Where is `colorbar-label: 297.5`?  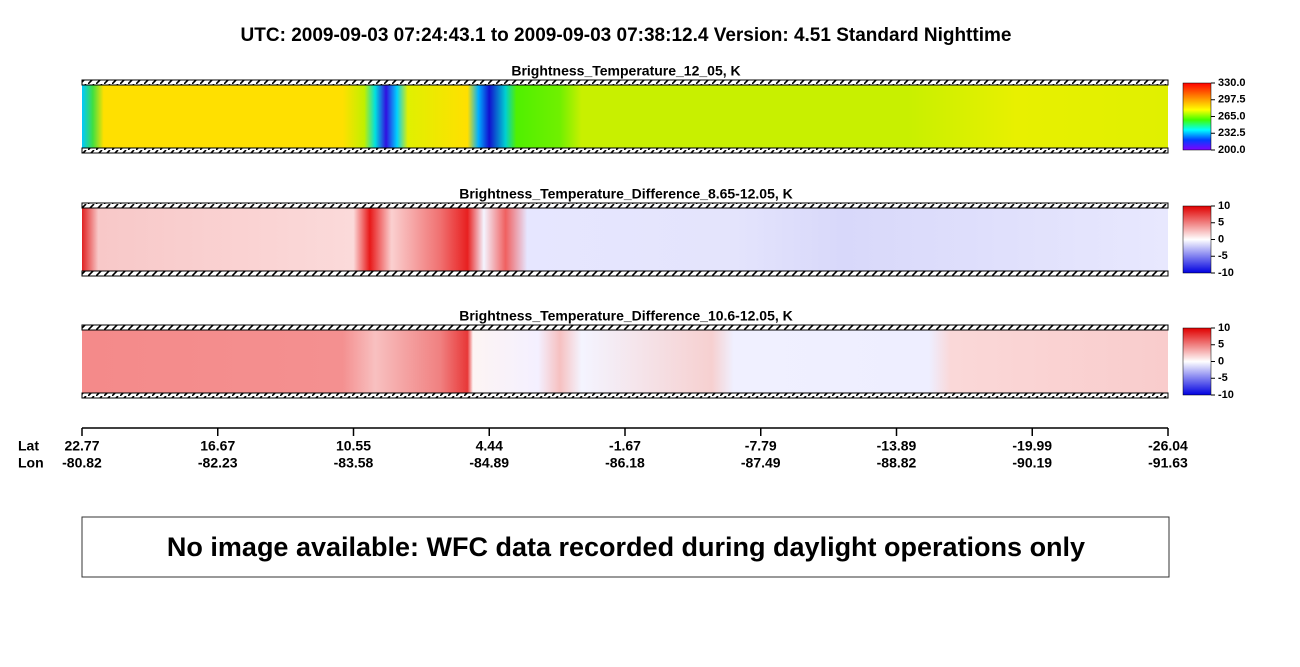
colorbar-label: 297.5 is located at coordinates (1232, 100).